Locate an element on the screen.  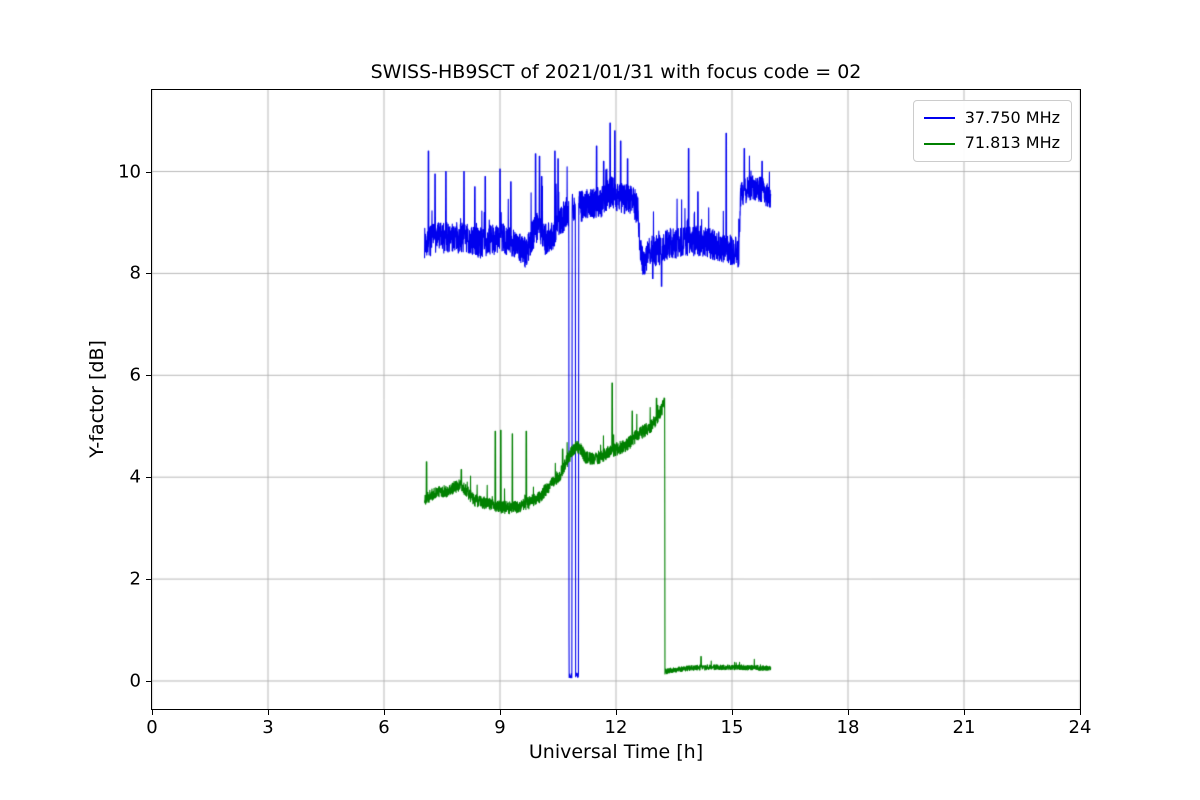
y-tick-label: 6 is located at coordinates (135, 375).